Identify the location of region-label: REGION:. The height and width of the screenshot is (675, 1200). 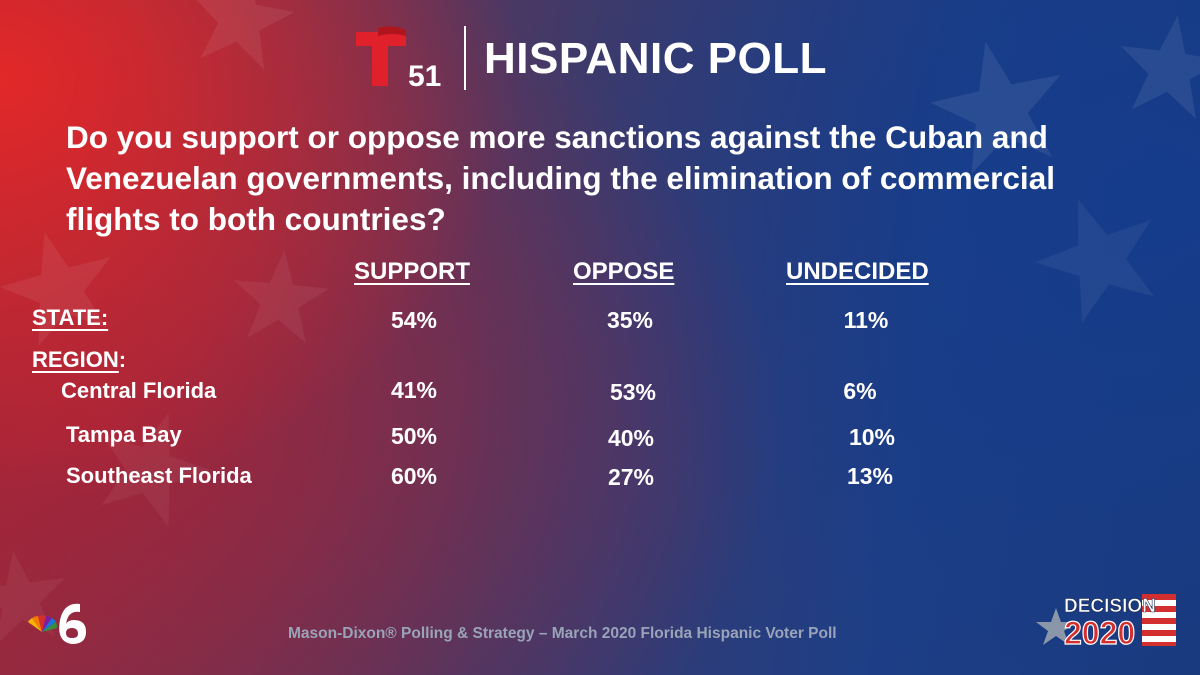
(79, 360).